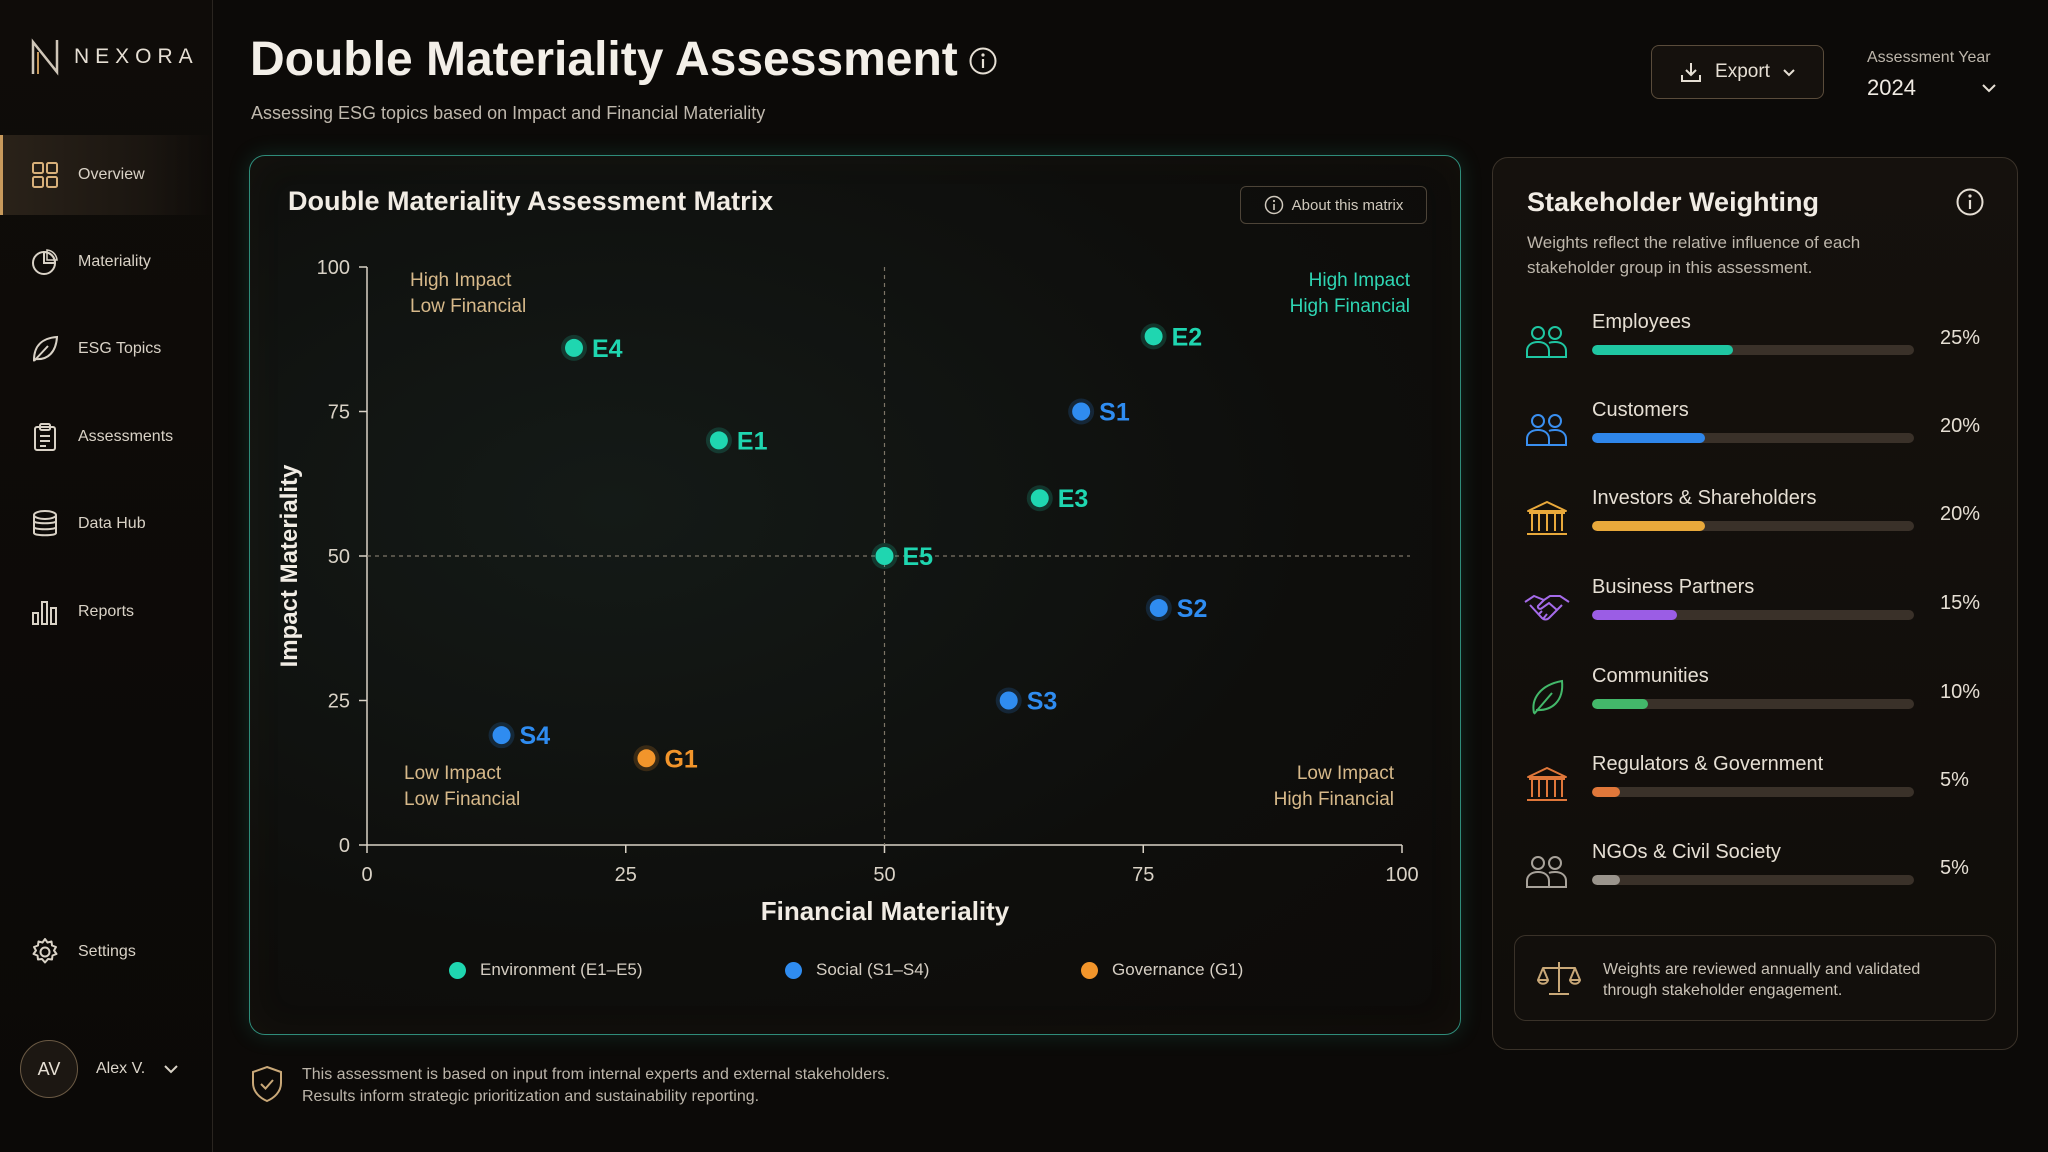  Describe the element at coordinates (531, 201) in the screenshot. I see `matrix-title: Double Materiality Assessment Matrix` at that location.